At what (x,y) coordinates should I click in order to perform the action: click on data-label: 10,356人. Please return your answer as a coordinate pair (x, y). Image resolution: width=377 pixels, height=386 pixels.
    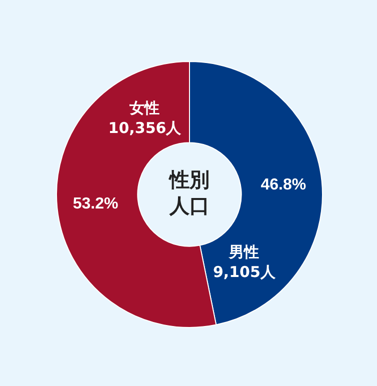
    Looking at the image, I should click on (145, 127).